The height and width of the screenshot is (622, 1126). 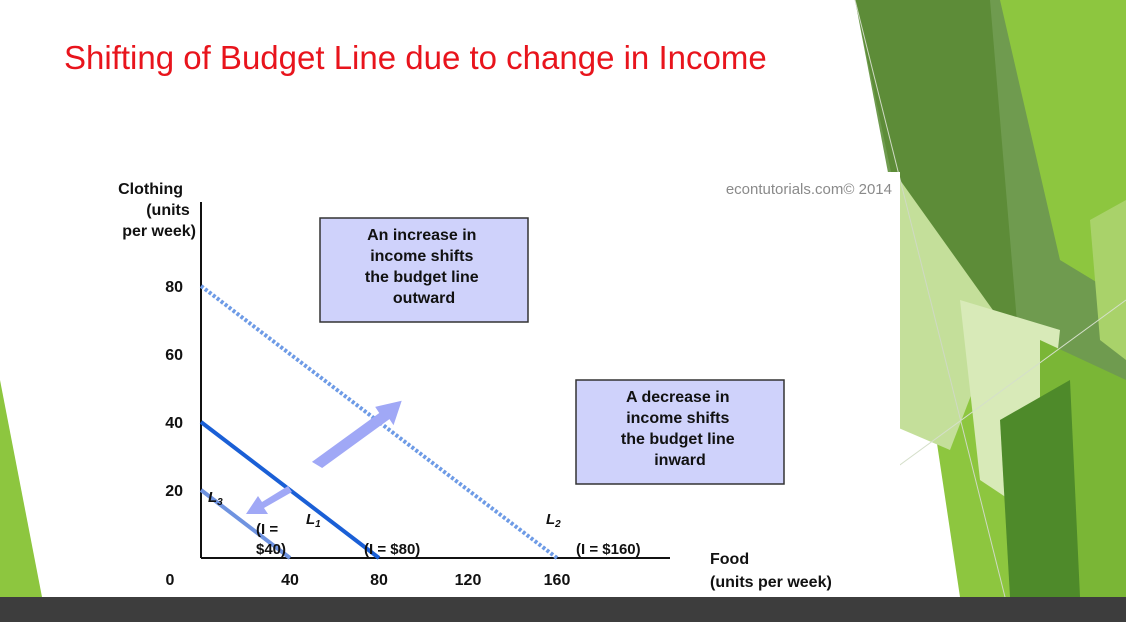 I want to click on annotation-decrease-line-3: the budget line, so click(x=678, y=439).